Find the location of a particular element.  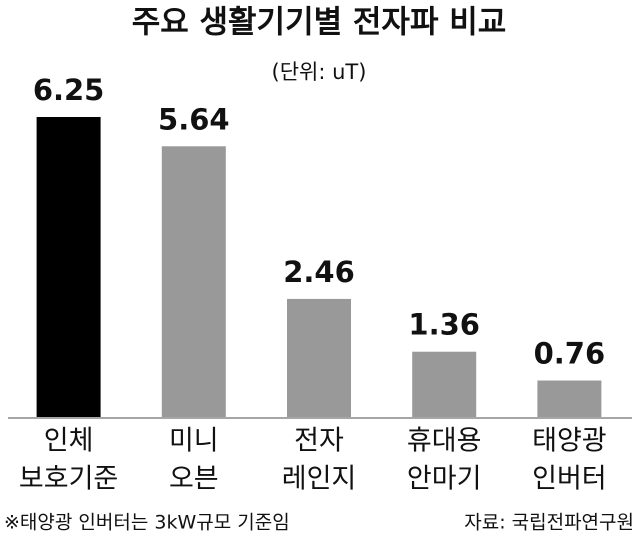

footnote: ※태양광 인버터는 3kW규모 기준임 is located at coordinates (147, 523).